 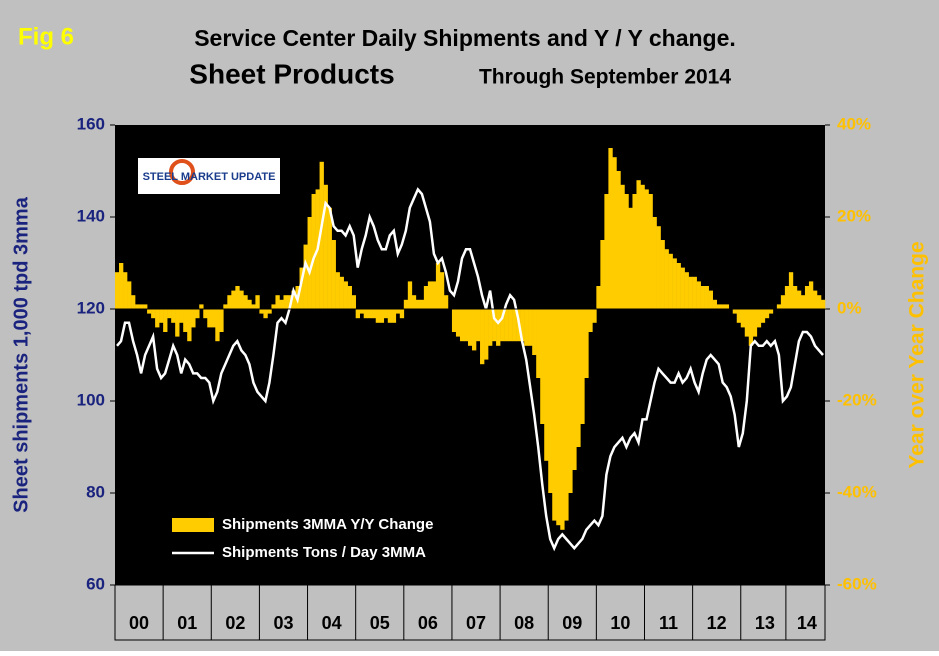 What do you see at coordinates (807, 623) in the screenshot?
I see `x-tick-label: 14` at bounding box center [807, 623].